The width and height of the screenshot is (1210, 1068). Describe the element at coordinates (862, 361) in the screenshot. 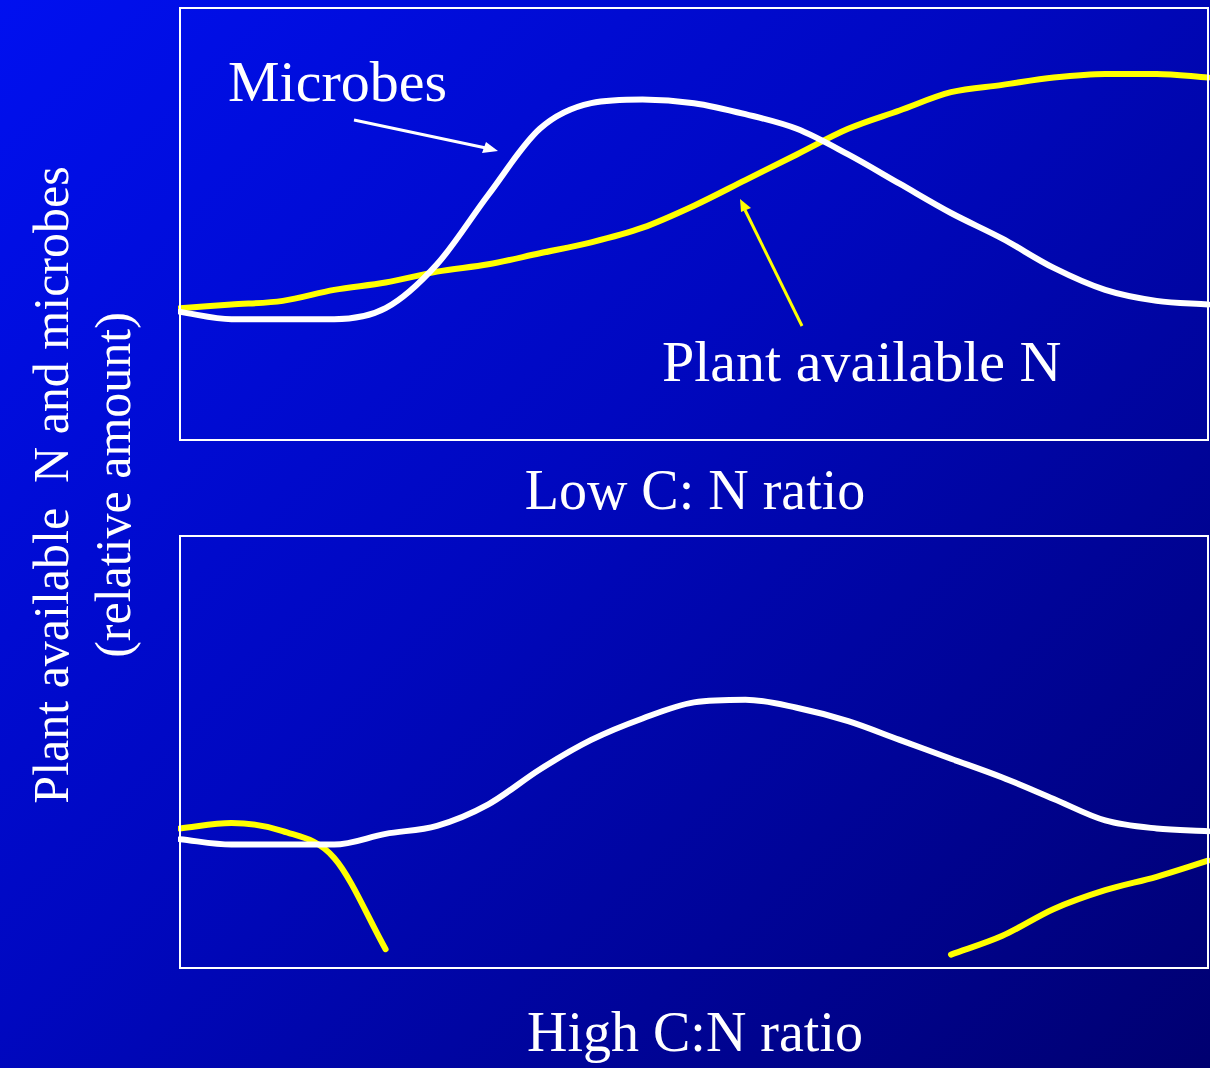

I see `legend-label: Plant available N` at that location.